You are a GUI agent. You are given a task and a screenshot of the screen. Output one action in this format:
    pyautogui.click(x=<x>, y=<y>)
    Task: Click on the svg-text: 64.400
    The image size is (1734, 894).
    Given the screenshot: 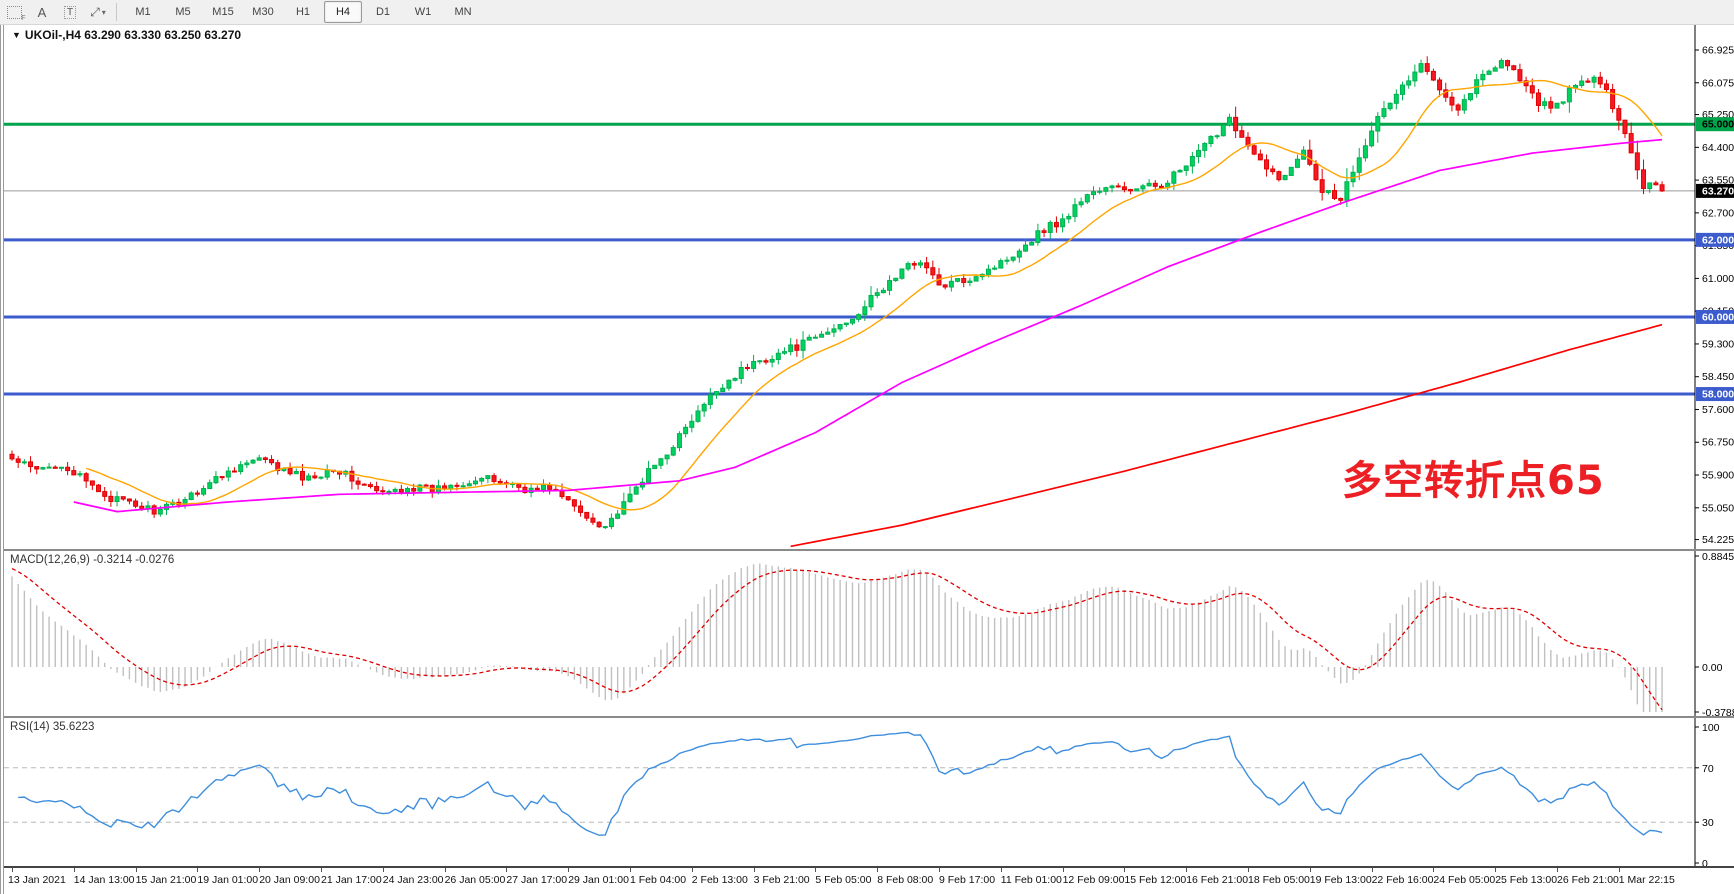 What is the action you would take?
    pyautogui.click(x=1718, y=148)
    